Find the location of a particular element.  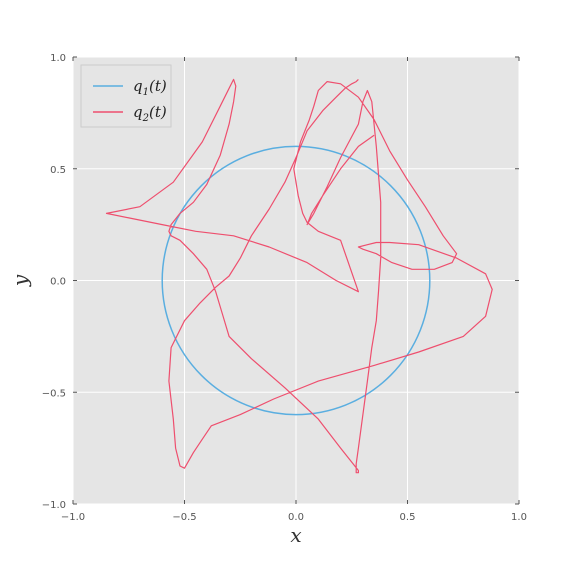

x-tick-label: −1.0 is located at coordinates (73, 517).